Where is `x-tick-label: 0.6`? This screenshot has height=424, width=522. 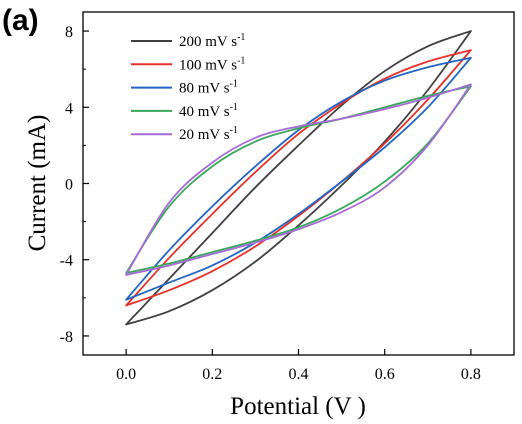 x-tick-label: 0.6 is located at coordinates (385, 374).